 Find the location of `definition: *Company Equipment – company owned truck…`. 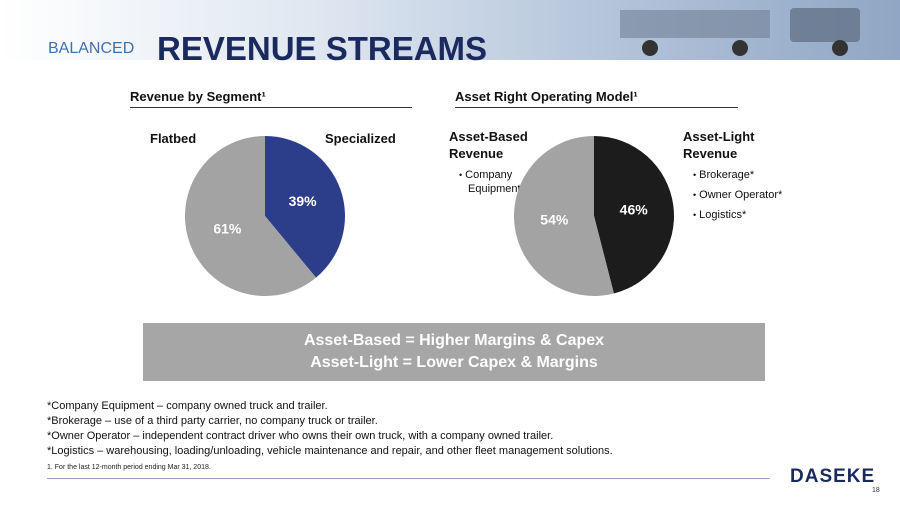

definition: *Company Equipment – company owned truck… is located at coordinates (187, 406).